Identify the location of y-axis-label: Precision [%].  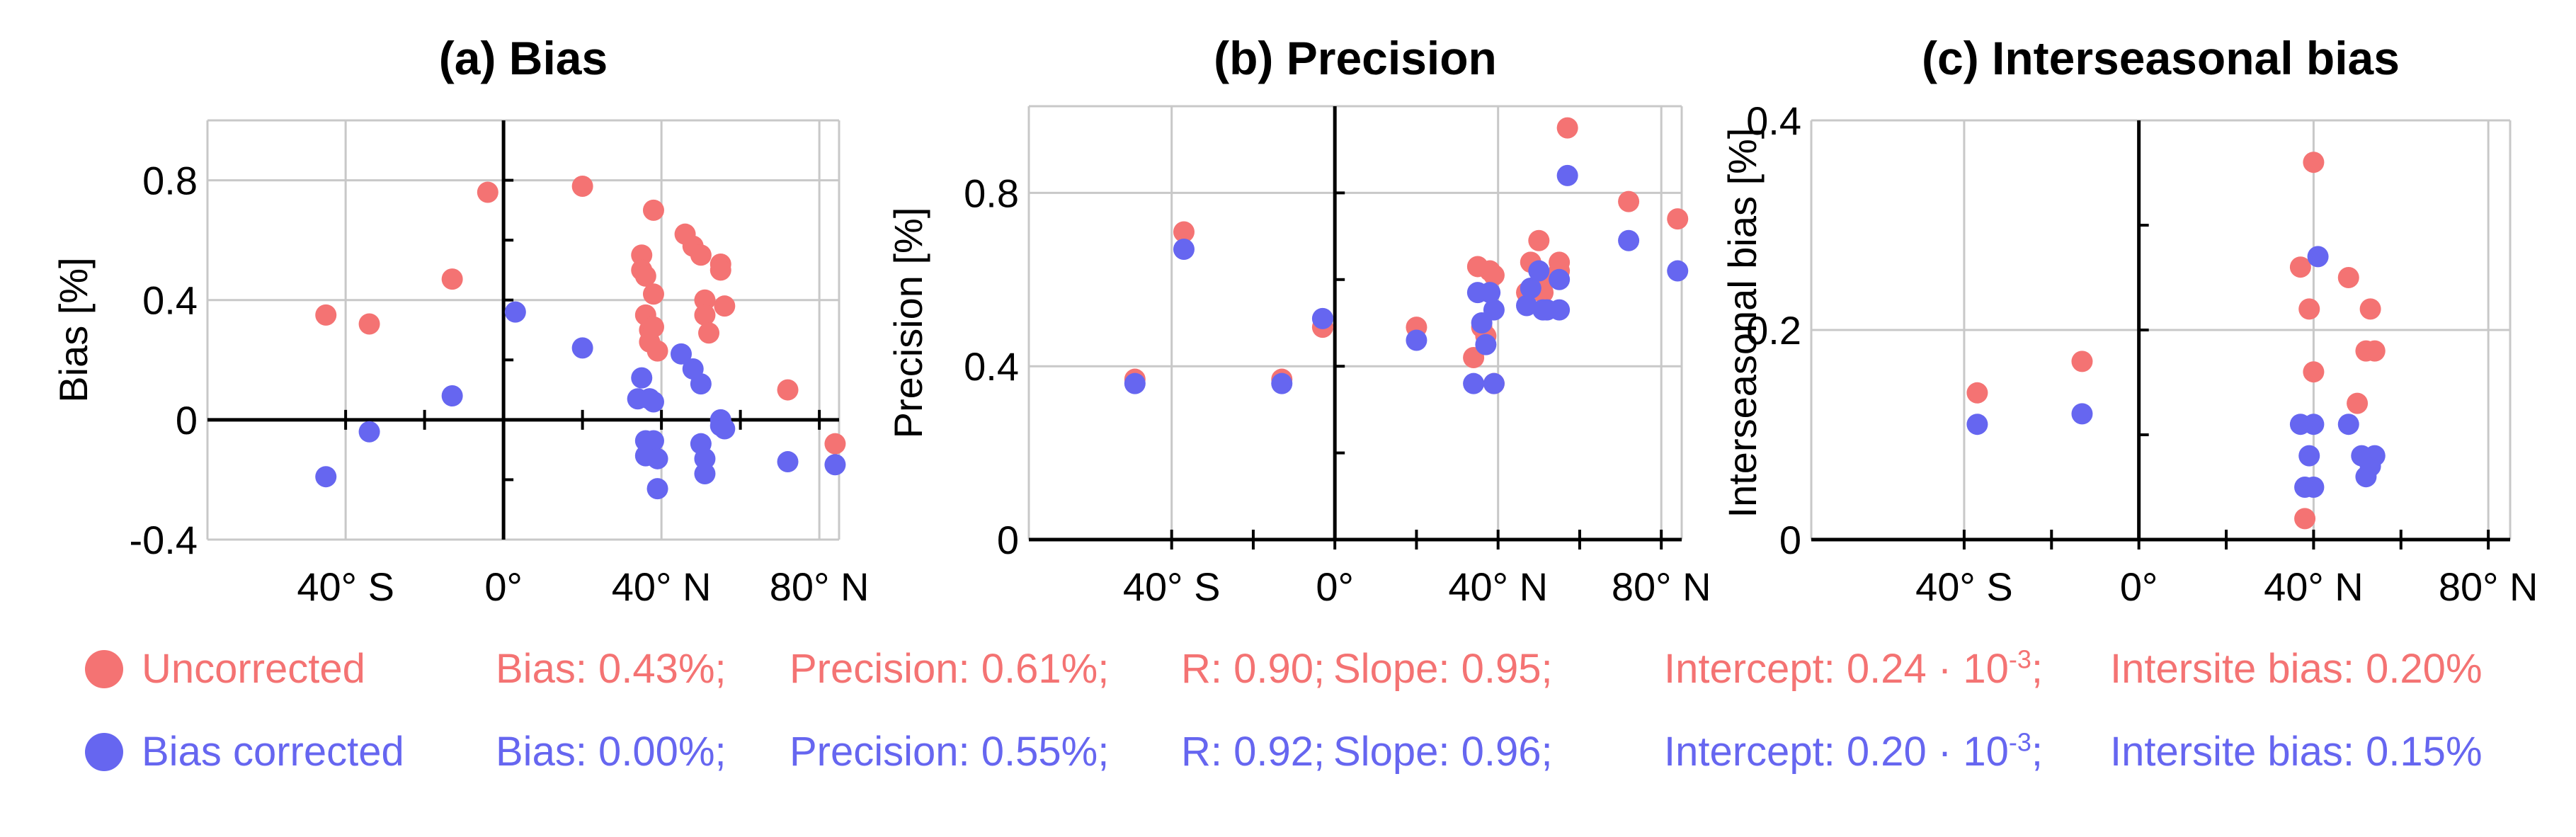
(908, 323).